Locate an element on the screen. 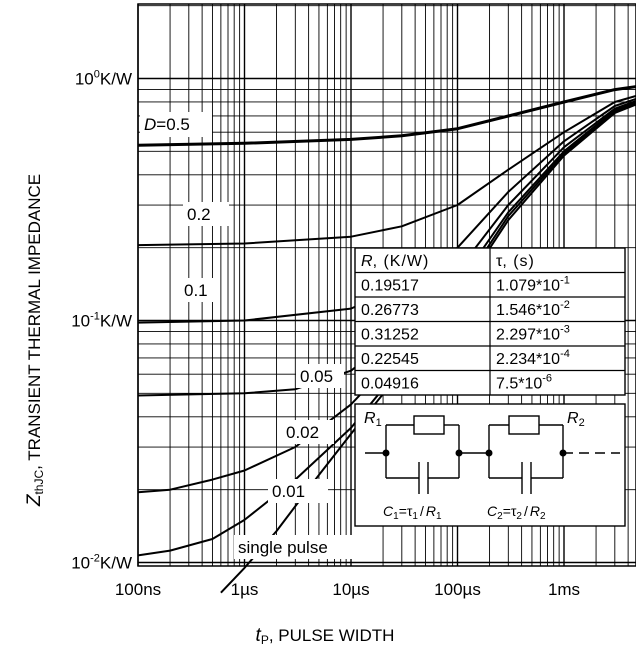 This screenshot has width=636, height=648. x-tick-labels: 100ns1µs10µs100µs1ms10ms100ms is located at coordinates (347, 589).